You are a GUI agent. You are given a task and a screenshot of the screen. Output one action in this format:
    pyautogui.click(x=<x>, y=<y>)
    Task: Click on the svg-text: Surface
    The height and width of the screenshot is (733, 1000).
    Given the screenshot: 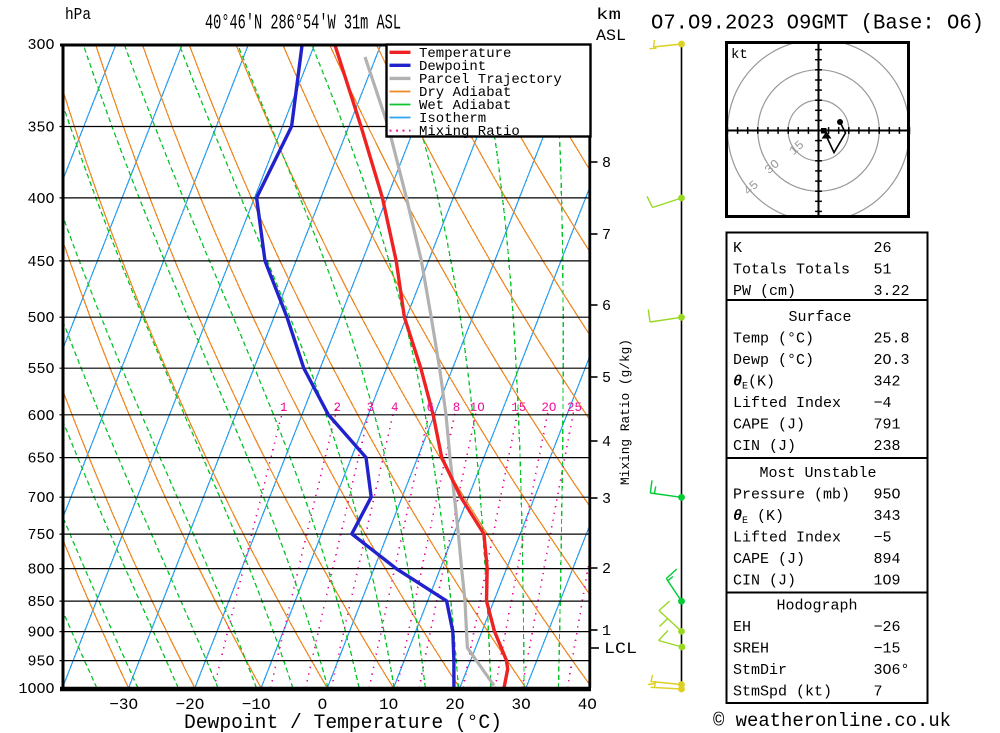 What is the action you would take?
    pyautogui.click(x=819, y=317)
    